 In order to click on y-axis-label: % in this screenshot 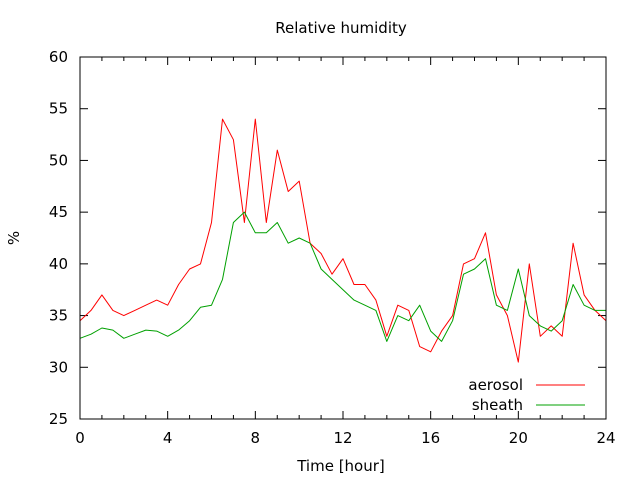, I will do `click(14, 238)`.